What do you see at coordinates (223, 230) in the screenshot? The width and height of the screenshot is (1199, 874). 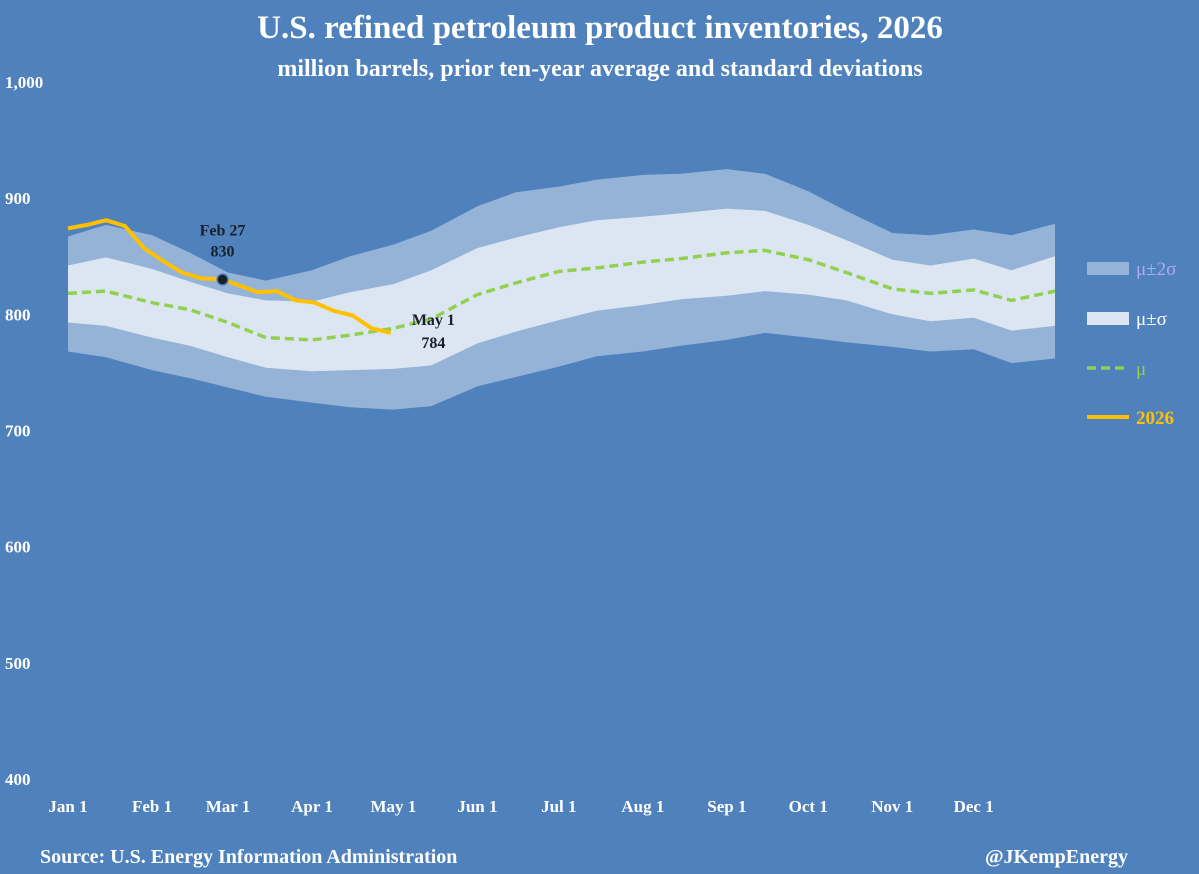 I see `annotation-date: Feb 27` at bounding box center [223, 230].